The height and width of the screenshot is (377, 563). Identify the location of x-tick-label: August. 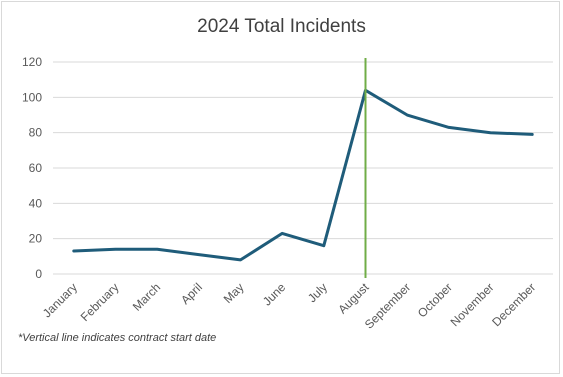
(353, 298).